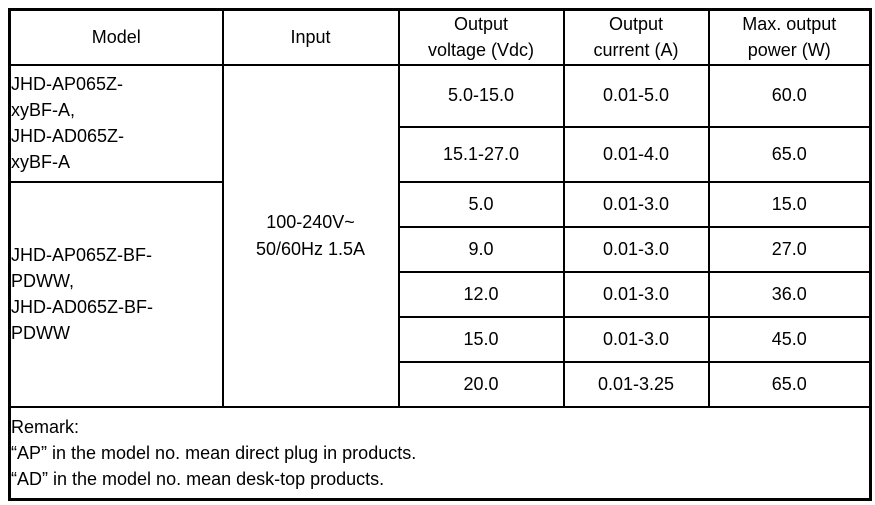 This screenshot has height=505, width=875. What do you see at coordinates (310, 37) in the screenshot?
I see `col-header-input: Input` at bounding box center [310, 37].